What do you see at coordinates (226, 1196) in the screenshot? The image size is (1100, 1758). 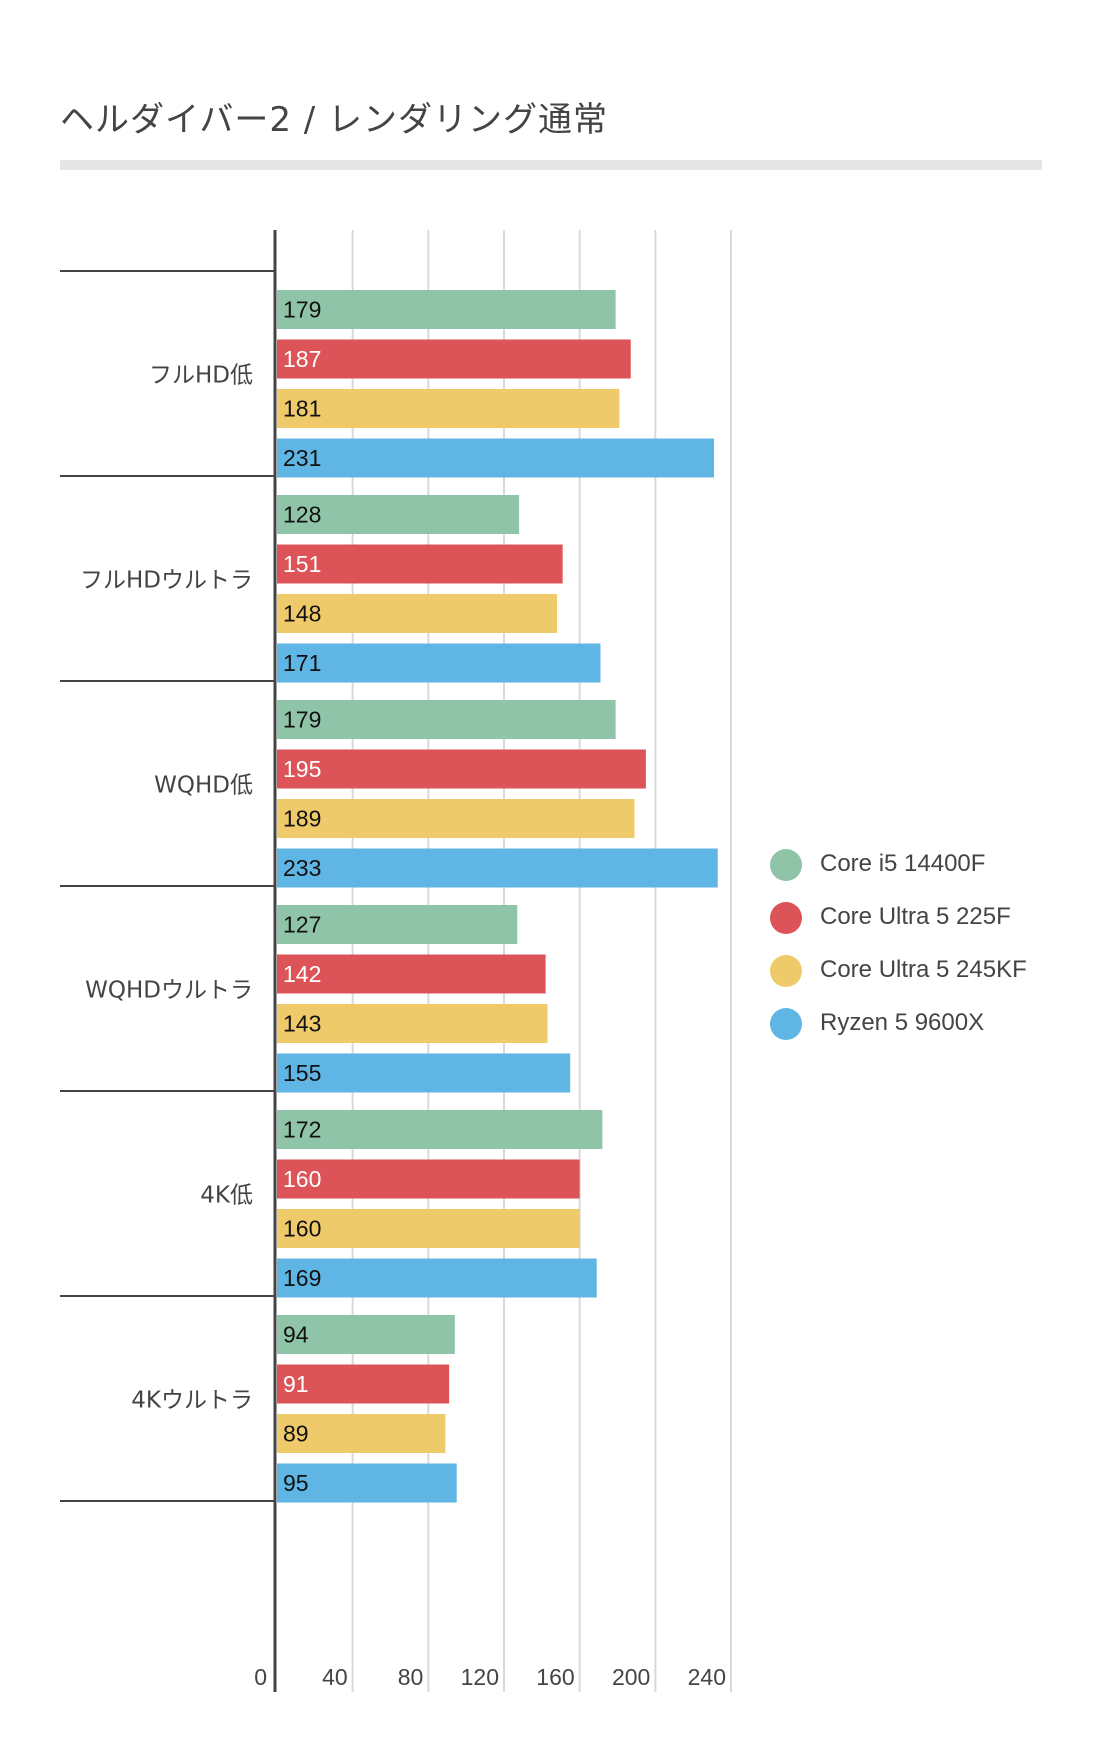 I see `category-label: 4K低` at bounding box center [226, 1196].